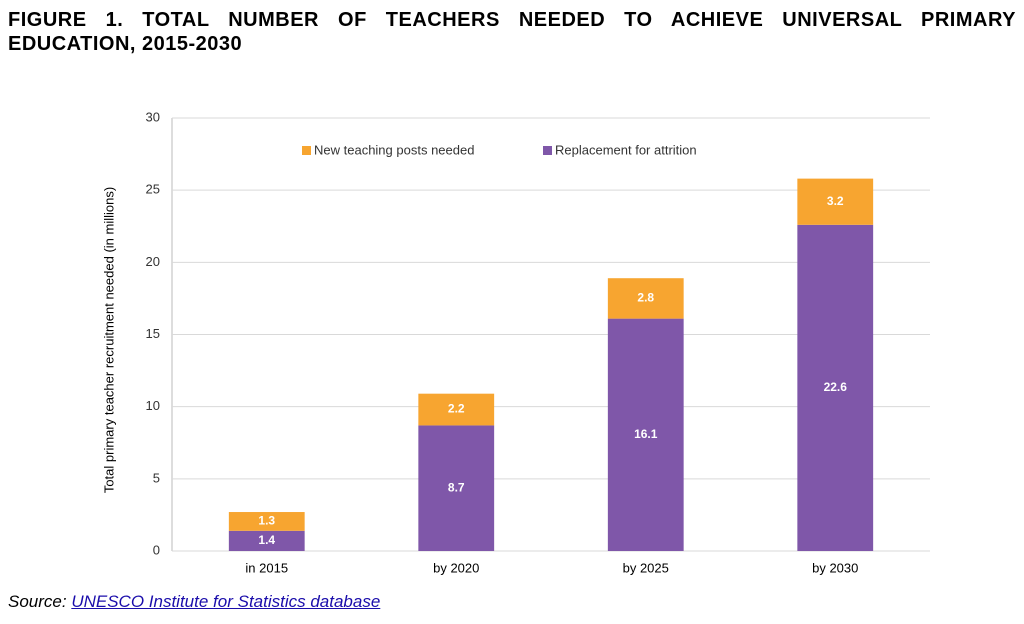 This screenshot has height=624, width=1024. Describe the element at coordinates (394, 149) in the screenshot. I see `legend-label: New teaching posts needed` at that location.